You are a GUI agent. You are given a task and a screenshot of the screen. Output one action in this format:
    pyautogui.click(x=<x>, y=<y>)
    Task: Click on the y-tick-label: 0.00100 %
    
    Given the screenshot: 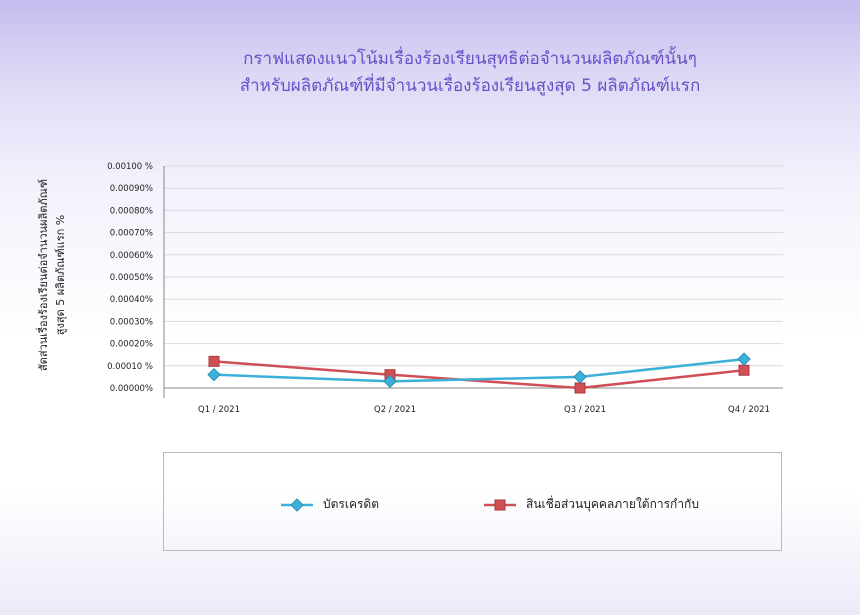 What is the action you would take?
    pyautogui.click(x=130, y=167)
    